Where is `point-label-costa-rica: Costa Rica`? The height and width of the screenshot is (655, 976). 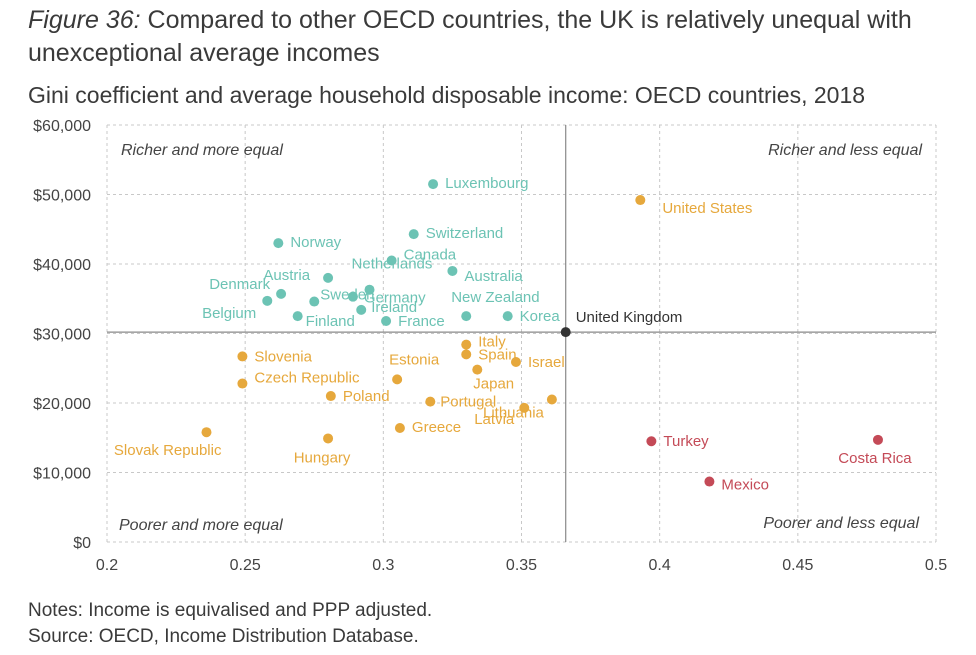
point-label-costa-rica: Costa Rica is located at coordinates (875, 458).